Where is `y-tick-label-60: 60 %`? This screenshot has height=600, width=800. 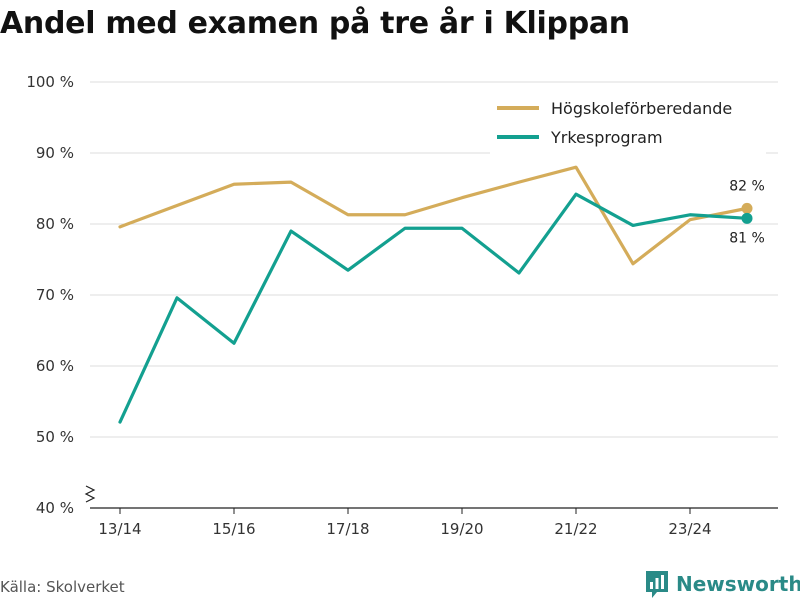 y-tick-label-60: 60 % is located at coordinates (55, 366).